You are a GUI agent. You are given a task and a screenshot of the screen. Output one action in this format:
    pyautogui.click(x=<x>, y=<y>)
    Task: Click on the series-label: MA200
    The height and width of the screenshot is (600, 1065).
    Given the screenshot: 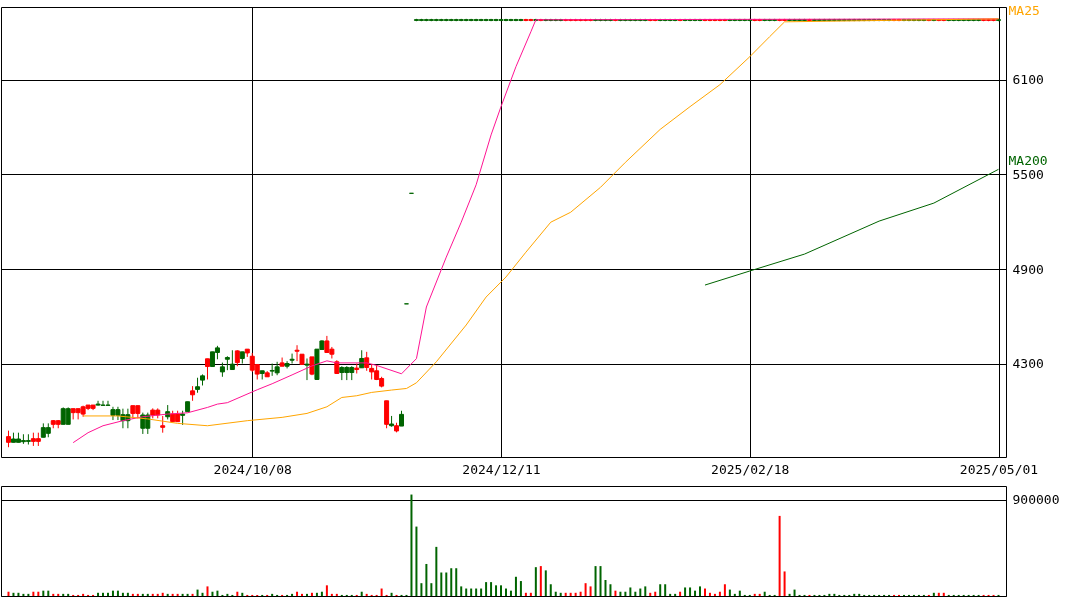 What is the action you would take?
    pyautogui.click(x=1028, y=161)
    